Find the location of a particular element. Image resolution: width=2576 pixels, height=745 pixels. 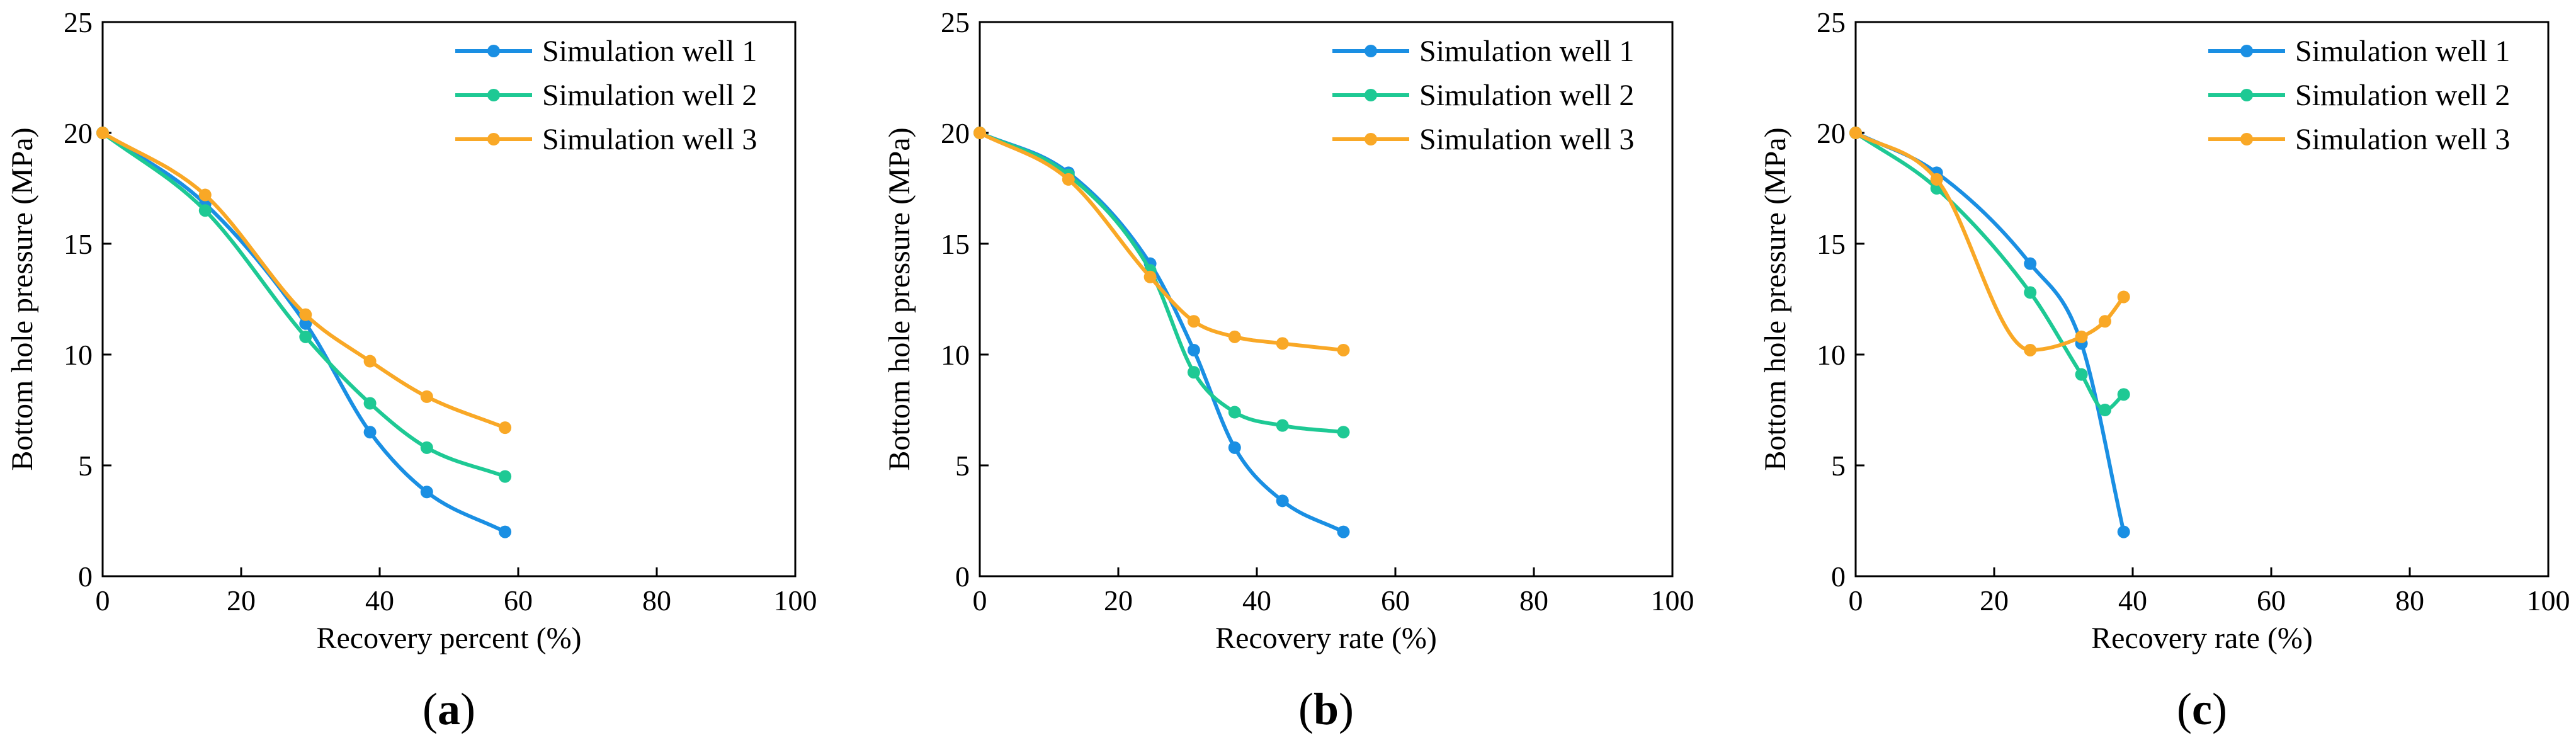

panel-label: (a) is located at coordinates (449, 709).